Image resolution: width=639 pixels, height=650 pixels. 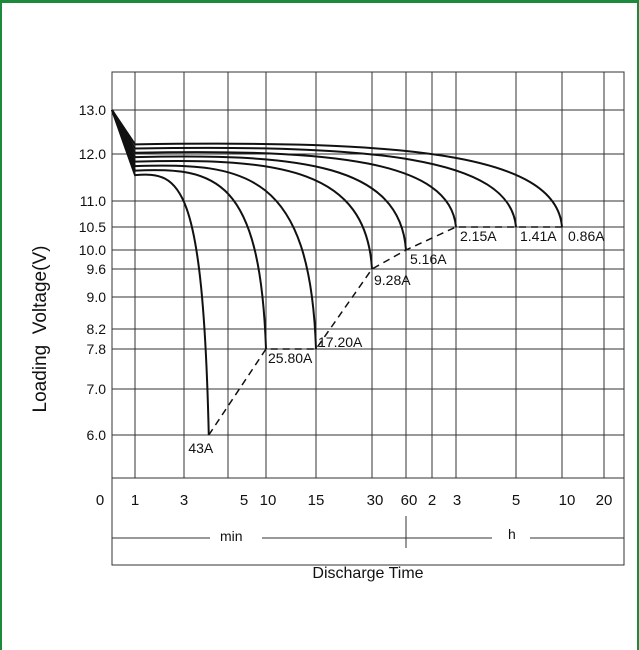 What do you see at coordinates (97, 435) in the screenshot?
I see `y-tick-label: 6.0` at bounding box center [97, 435].